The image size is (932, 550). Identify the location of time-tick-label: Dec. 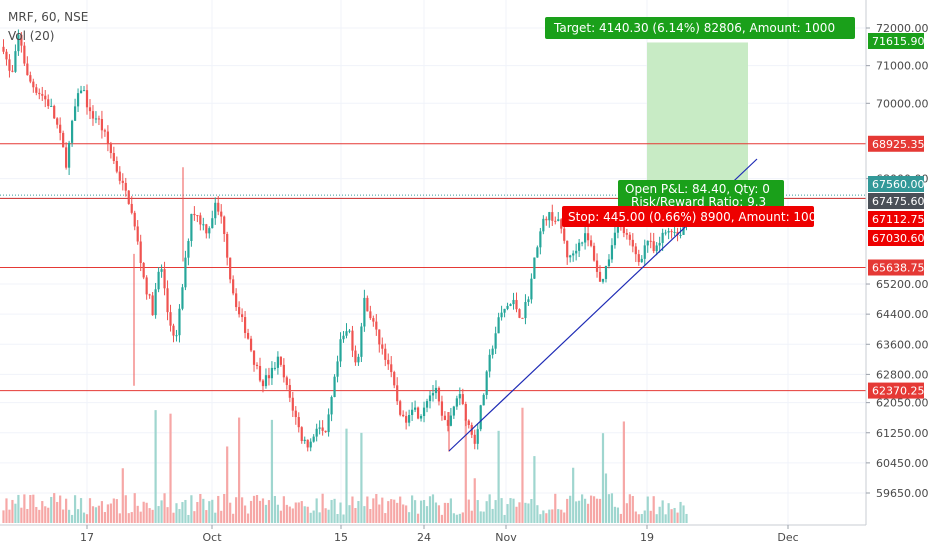
(787, 537).